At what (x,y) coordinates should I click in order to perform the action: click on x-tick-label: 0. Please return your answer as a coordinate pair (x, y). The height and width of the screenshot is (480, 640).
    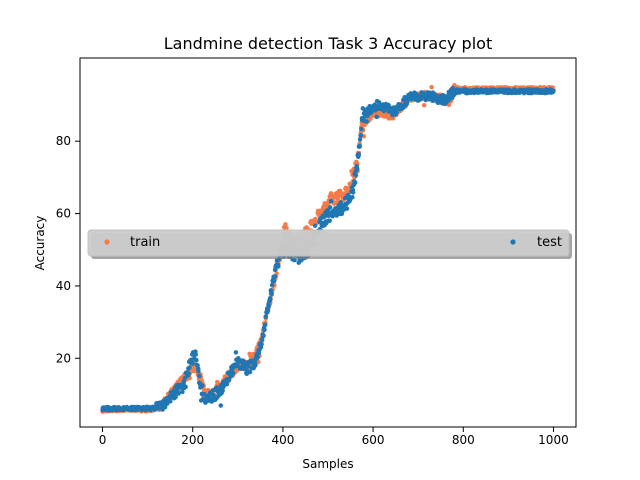
    Looking at the image, I should click on (103, 440).